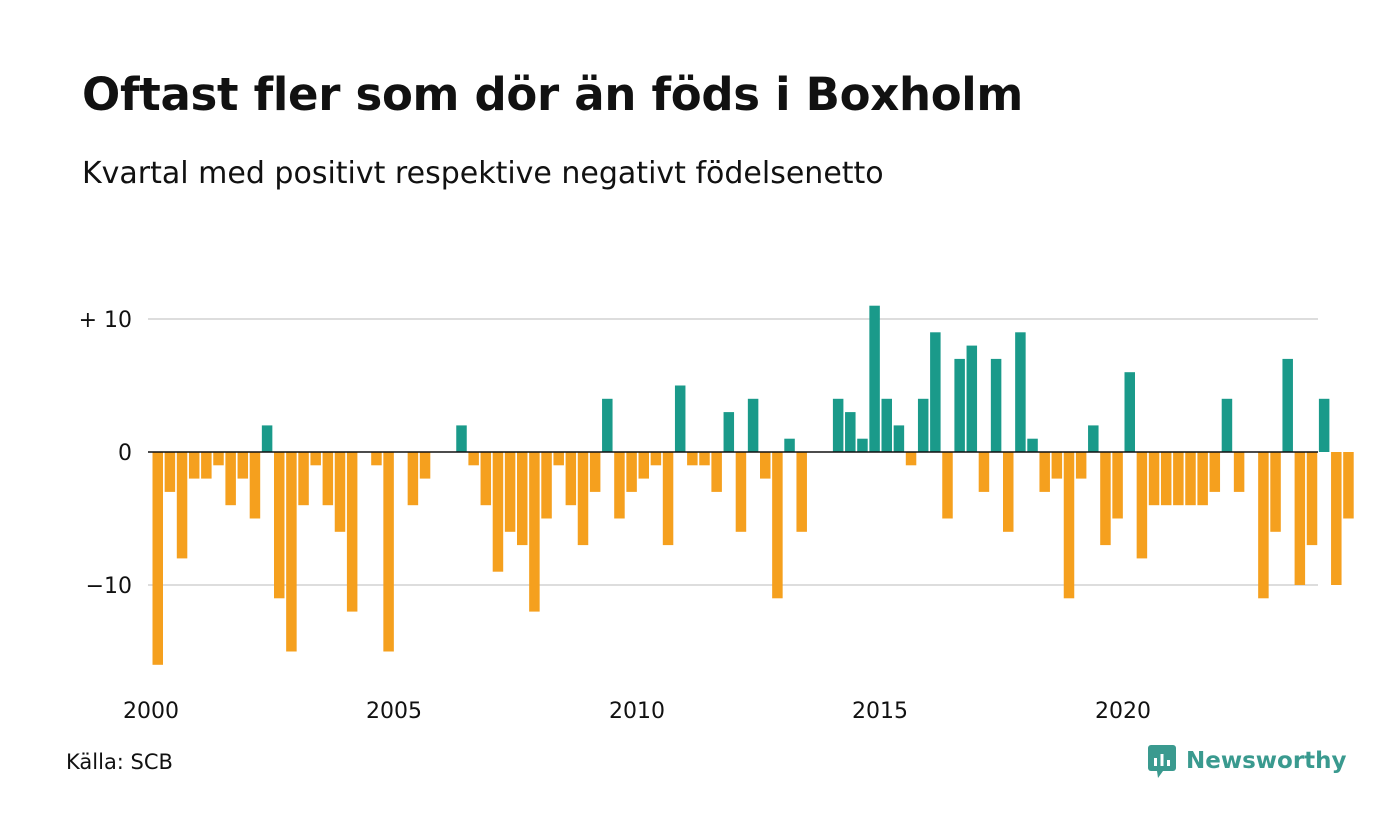 The image size is (1400, 840). Describe the element at coordinates (637, 711) in the screenshot. I see `x-tick-label: 2010` at that location.